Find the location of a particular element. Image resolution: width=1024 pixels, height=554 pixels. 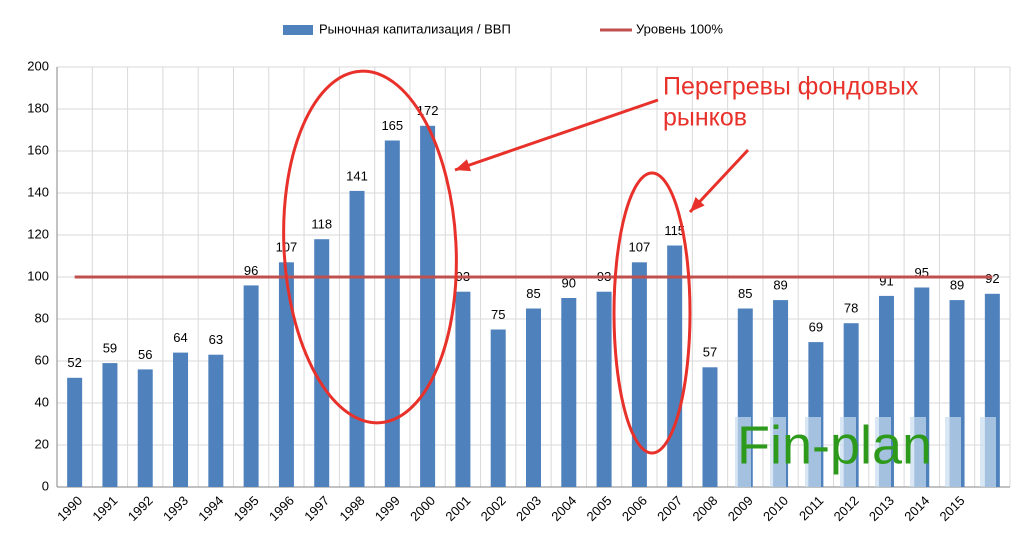

x-tick-label: 1990 is located at coordinates (69, 508).